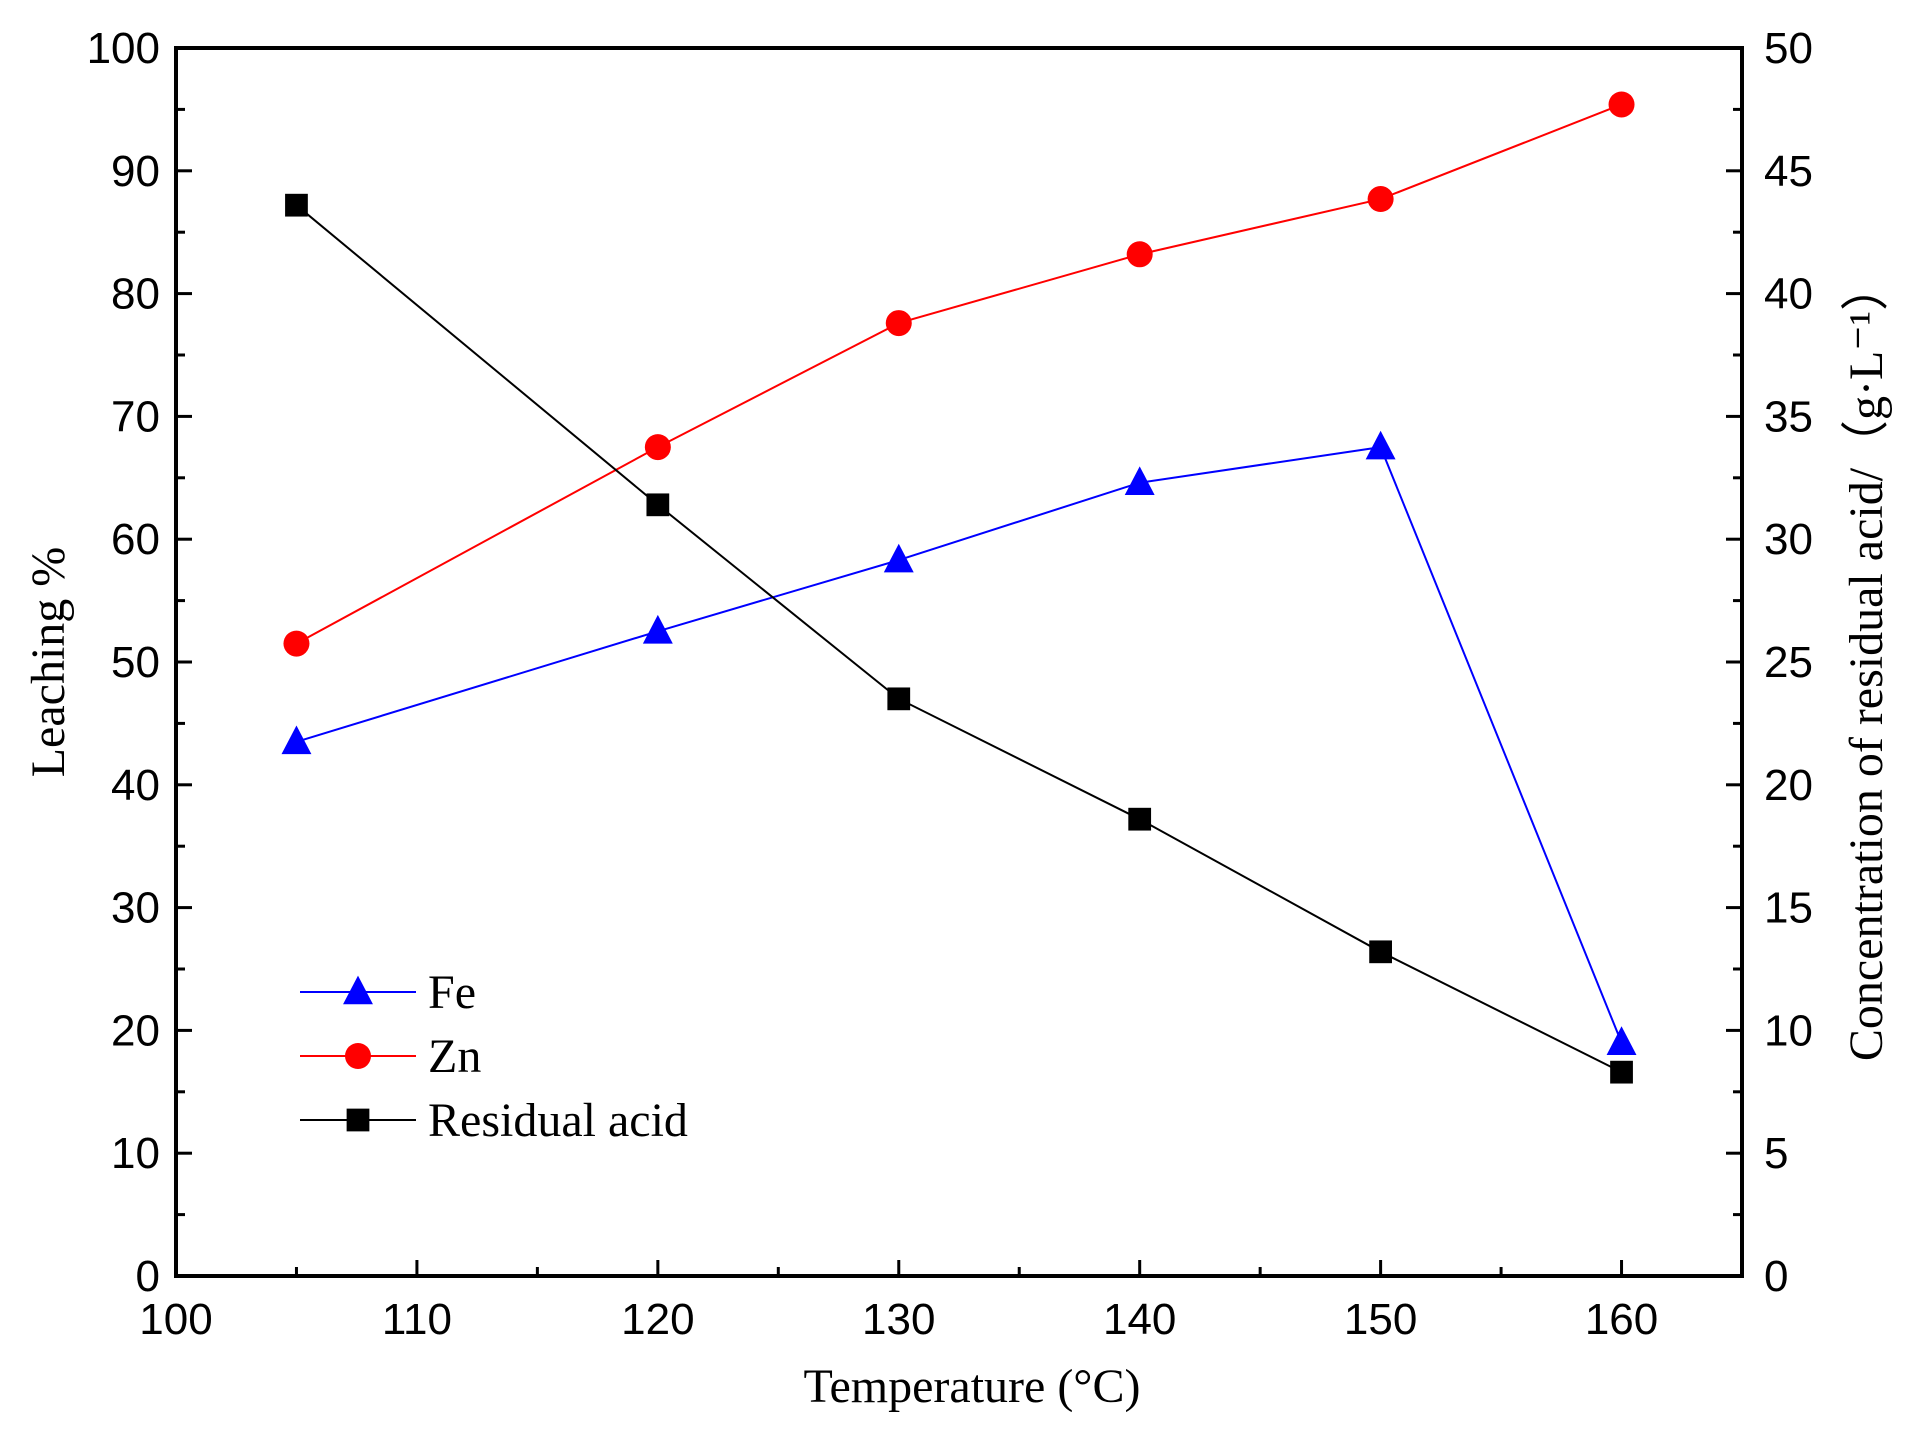  Describe the element at coordinates (358, 1120) in the screenshot. I see `legend-residual-acid-marker` at that location.